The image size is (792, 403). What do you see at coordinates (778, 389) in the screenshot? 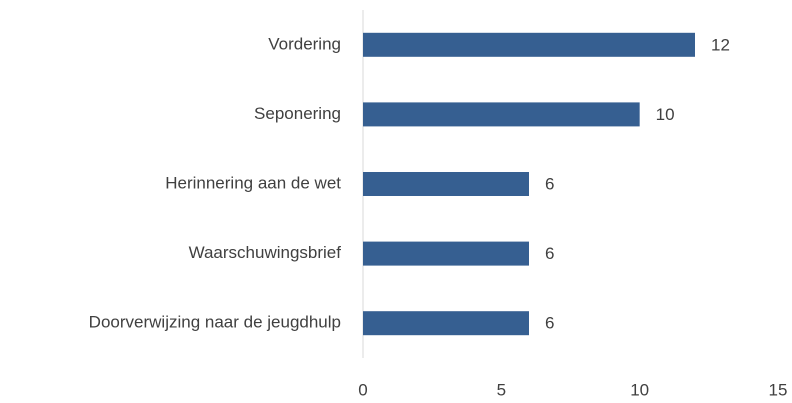
I see `x-tick-label: 15` at bounding box center [778, 389].